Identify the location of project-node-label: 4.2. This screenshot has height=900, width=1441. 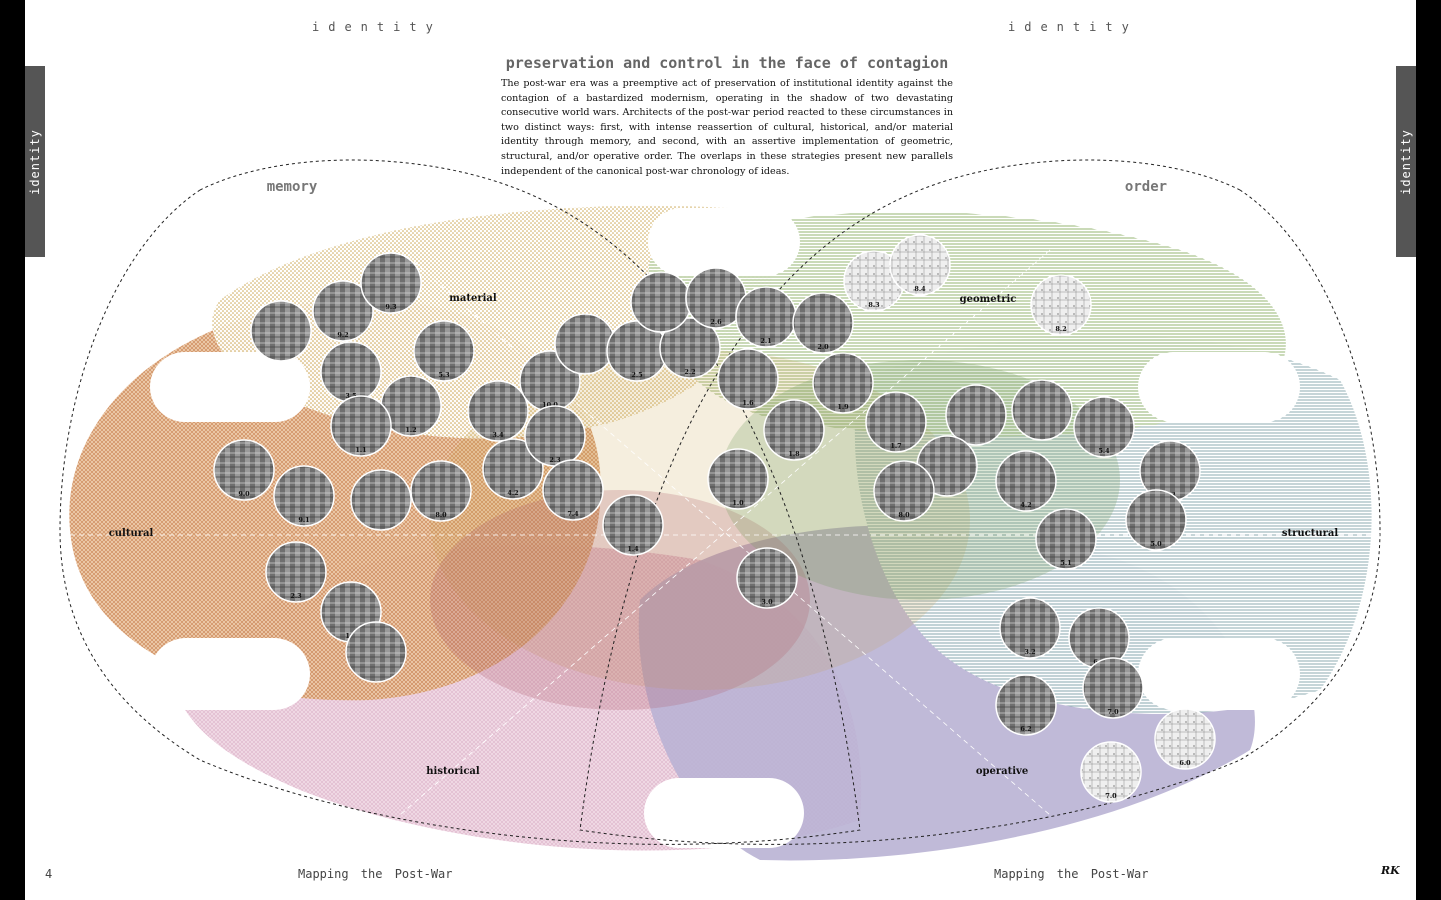
(512, 493).